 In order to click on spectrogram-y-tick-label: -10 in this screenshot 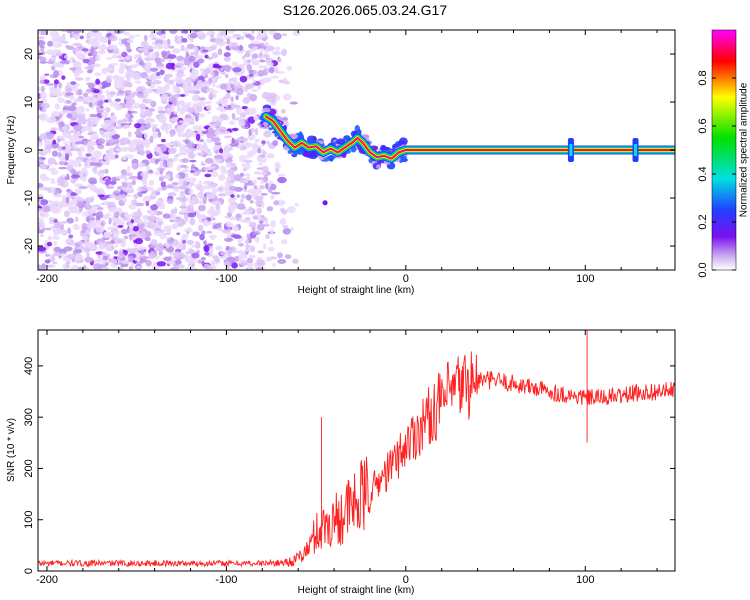, I will do `click(29, 198)`.